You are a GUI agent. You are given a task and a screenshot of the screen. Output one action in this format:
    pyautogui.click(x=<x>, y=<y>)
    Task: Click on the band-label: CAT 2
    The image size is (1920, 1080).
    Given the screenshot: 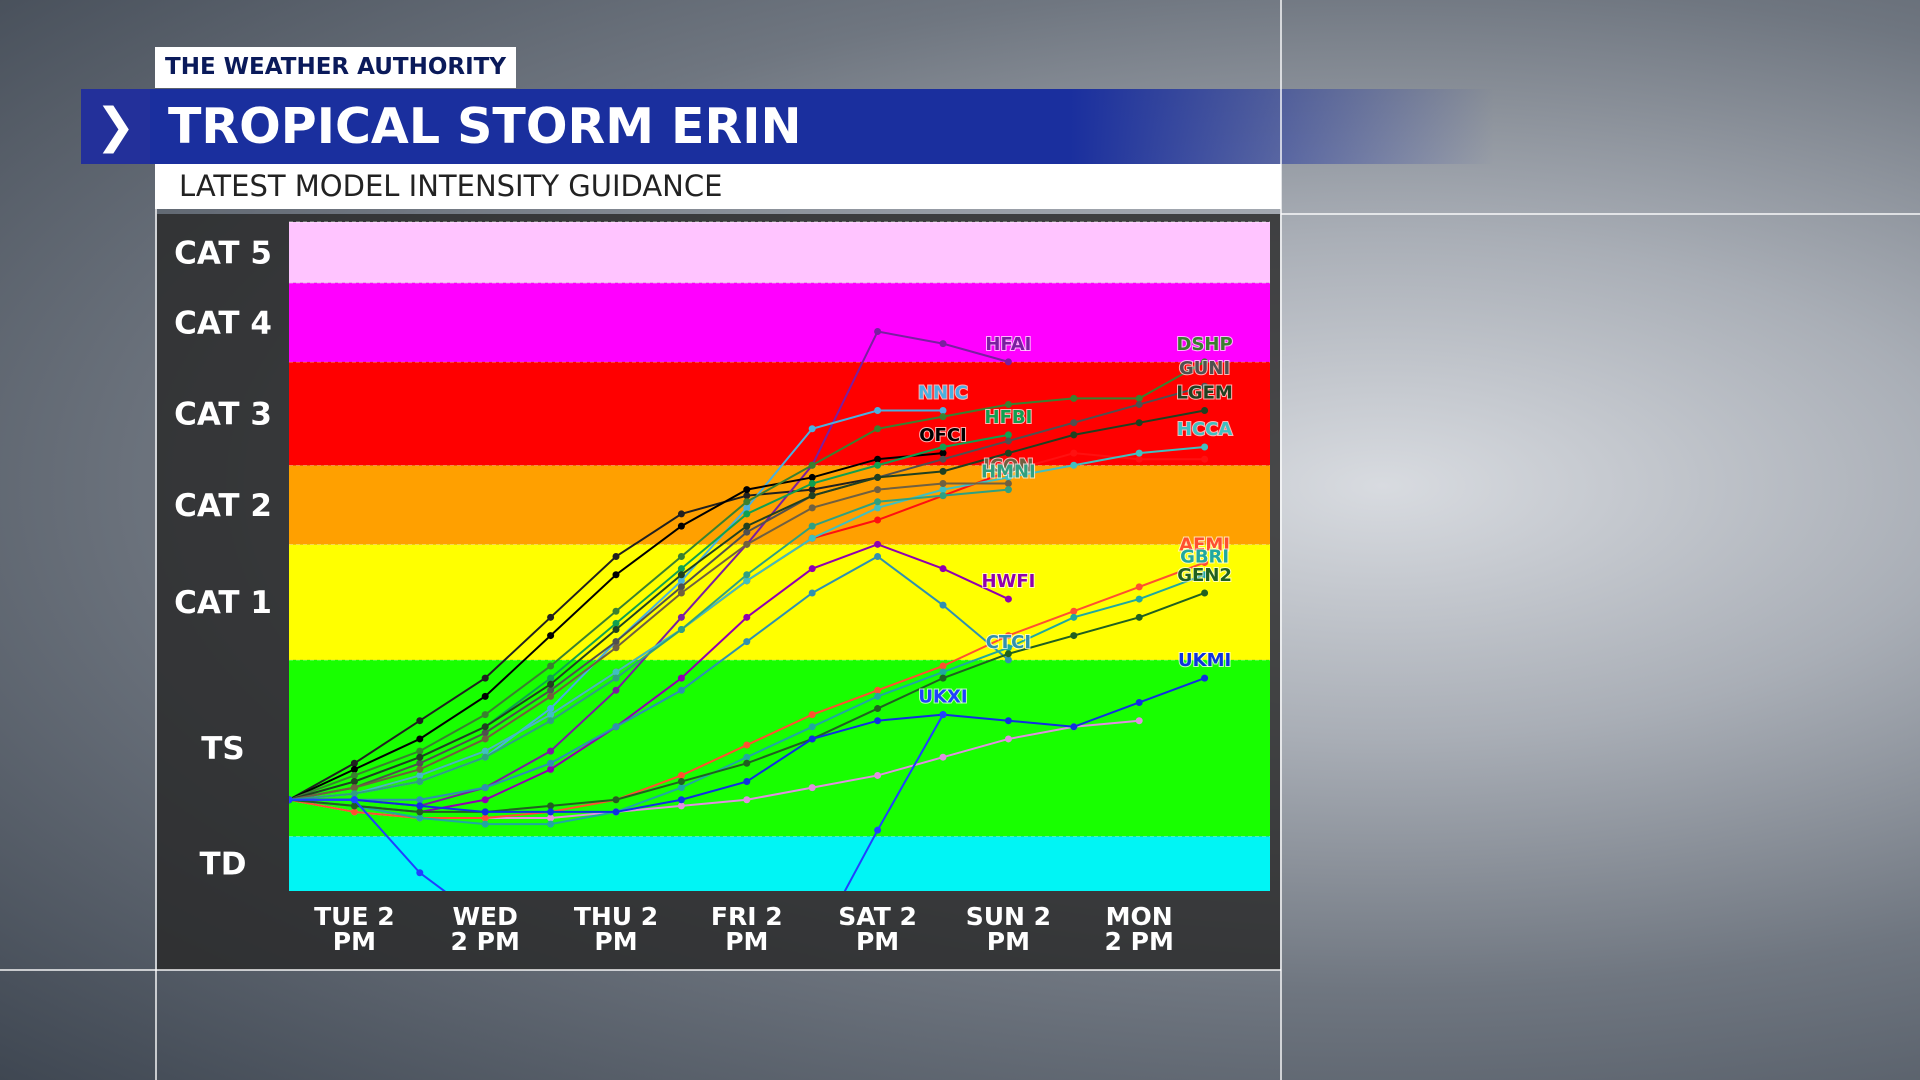 What is the action you would take?
    pyautogui.click(x=223, y=506)
    